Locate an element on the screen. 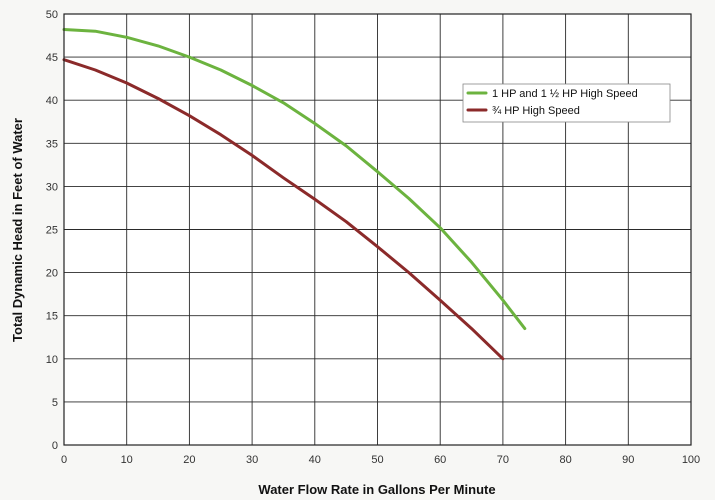 This screenshot has height=500, width=715. x-tick-label: 40 is located at coordinates (315, 460).